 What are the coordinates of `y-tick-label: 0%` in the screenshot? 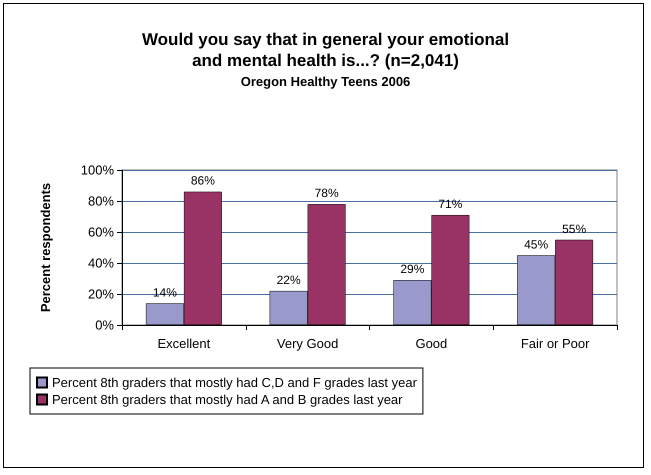 It's located at (104, 325).